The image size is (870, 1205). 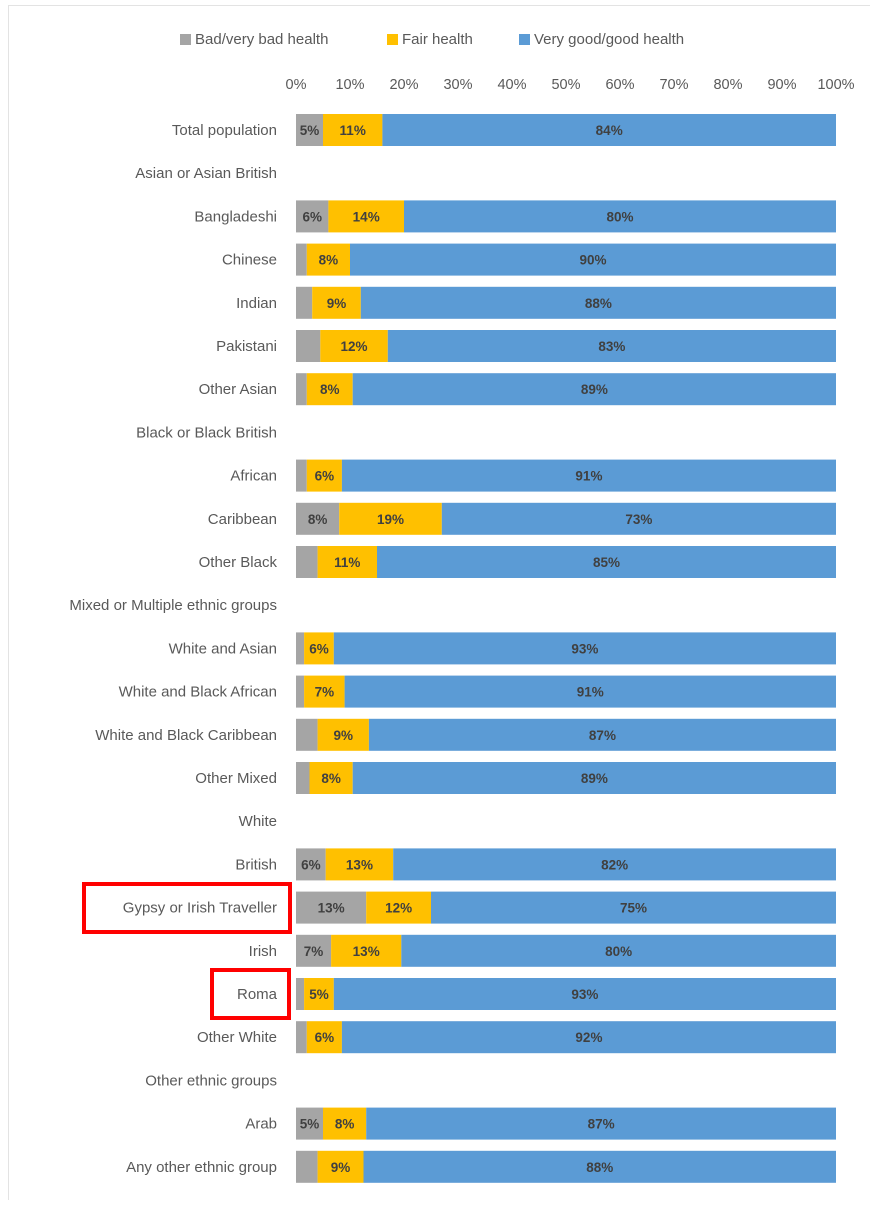 I want to click on category-label-british: British, so click(x=256, y=864).